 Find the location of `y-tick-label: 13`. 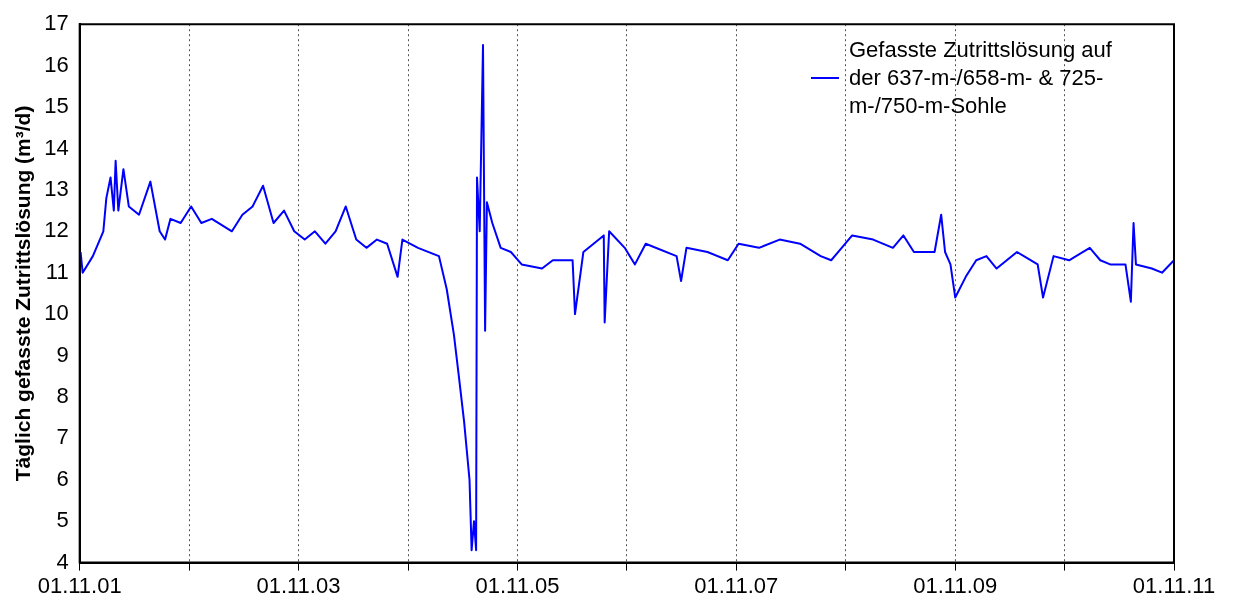

y-tick-label: 13 is located at coordinates (56, 188).